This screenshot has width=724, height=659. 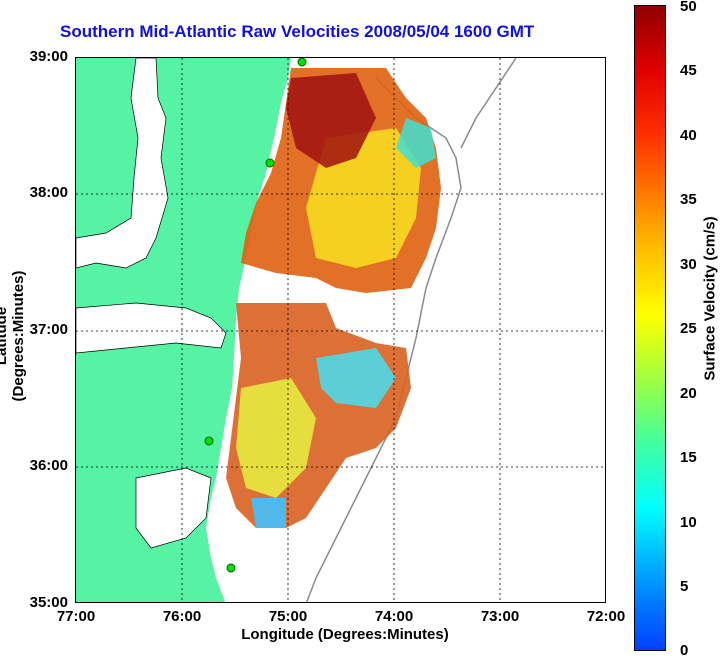 What do you see at coordinates (48, 192) in the screenshot?
I see `y-tick-label: 38:00` at bounding box center [48, 192].